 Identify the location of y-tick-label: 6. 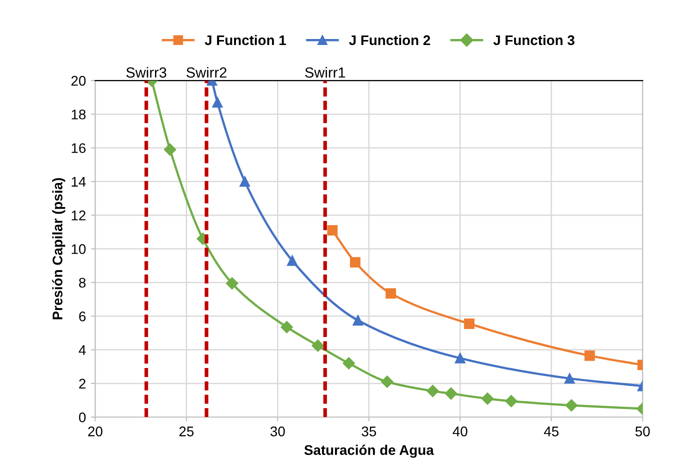
(82, 316).